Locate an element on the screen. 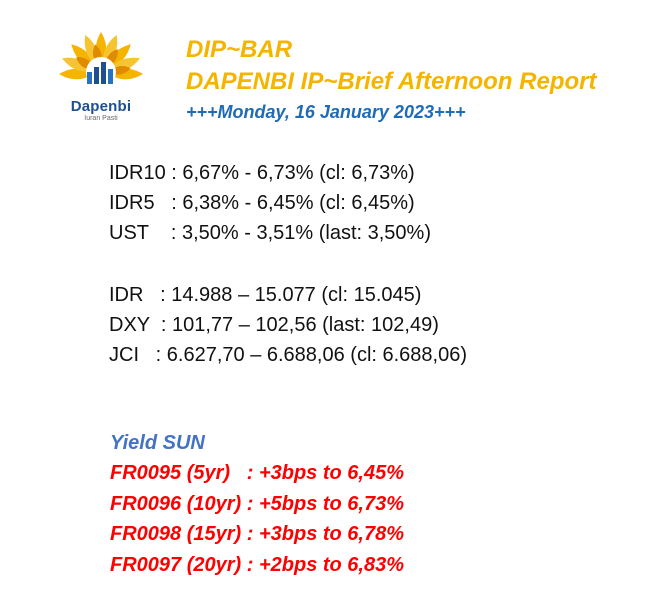 This screenshot has width=657, height=599. logo-tagline: Iuran Pasti is located at coordinates (101, 118).